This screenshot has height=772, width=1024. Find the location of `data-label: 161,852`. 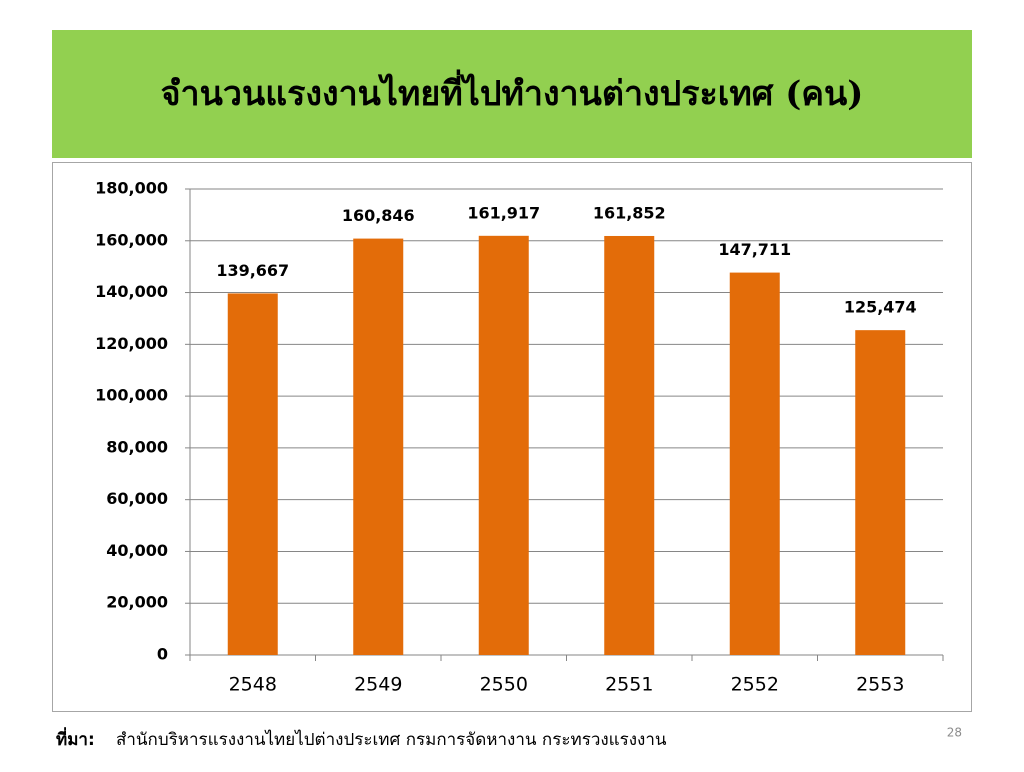

data-label: 161,852 is located at coordinates (629, 212).